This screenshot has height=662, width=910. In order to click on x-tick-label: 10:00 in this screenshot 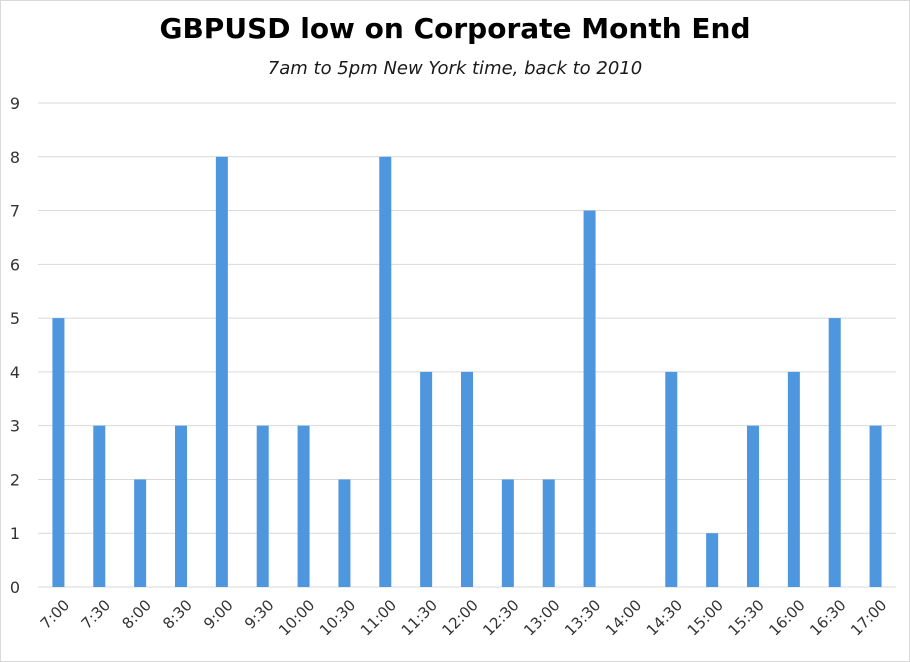, I will do `click(296, 617)`.